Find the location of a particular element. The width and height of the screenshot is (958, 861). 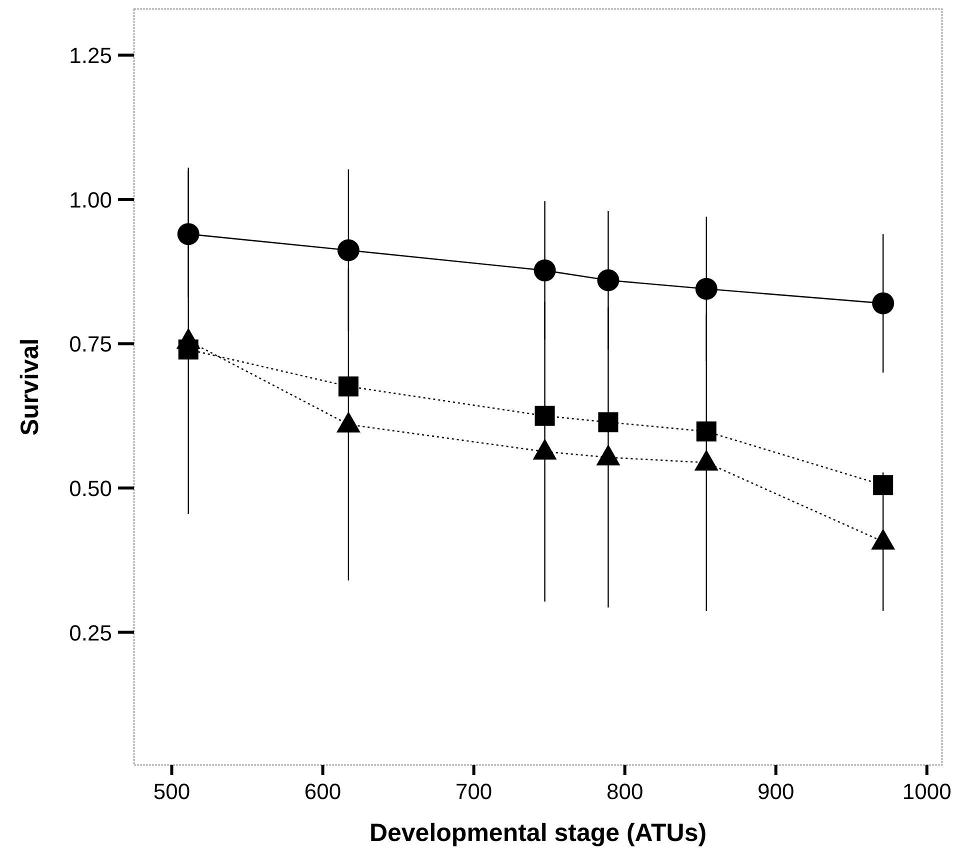

y-tick-label: 1.25 is located at coordinates (90, 55).